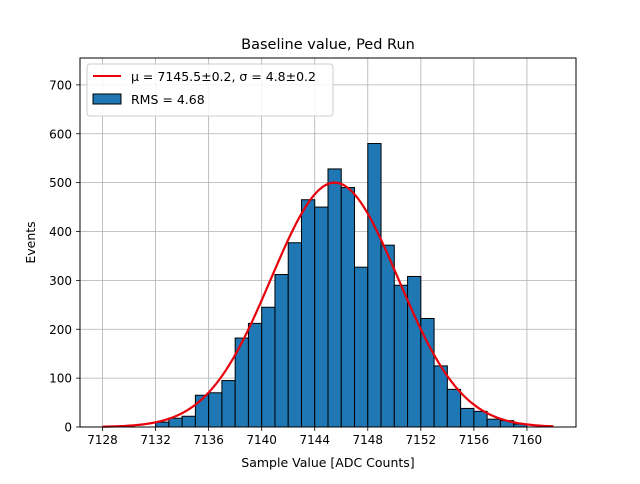 The height and width of the screenshot is (484, 640). What do you see at coordinates (208, 440) in the screenshot?
I see `x-tick-label: 7136` at bounding box center [208, 440].